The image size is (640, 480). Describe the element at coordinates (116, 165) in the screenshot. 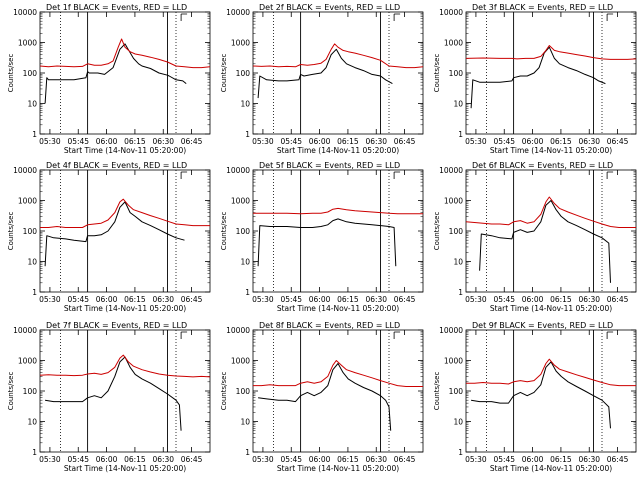

I see `panel-title: Det 4f BLACK = Events, RED = LLD` at that location.